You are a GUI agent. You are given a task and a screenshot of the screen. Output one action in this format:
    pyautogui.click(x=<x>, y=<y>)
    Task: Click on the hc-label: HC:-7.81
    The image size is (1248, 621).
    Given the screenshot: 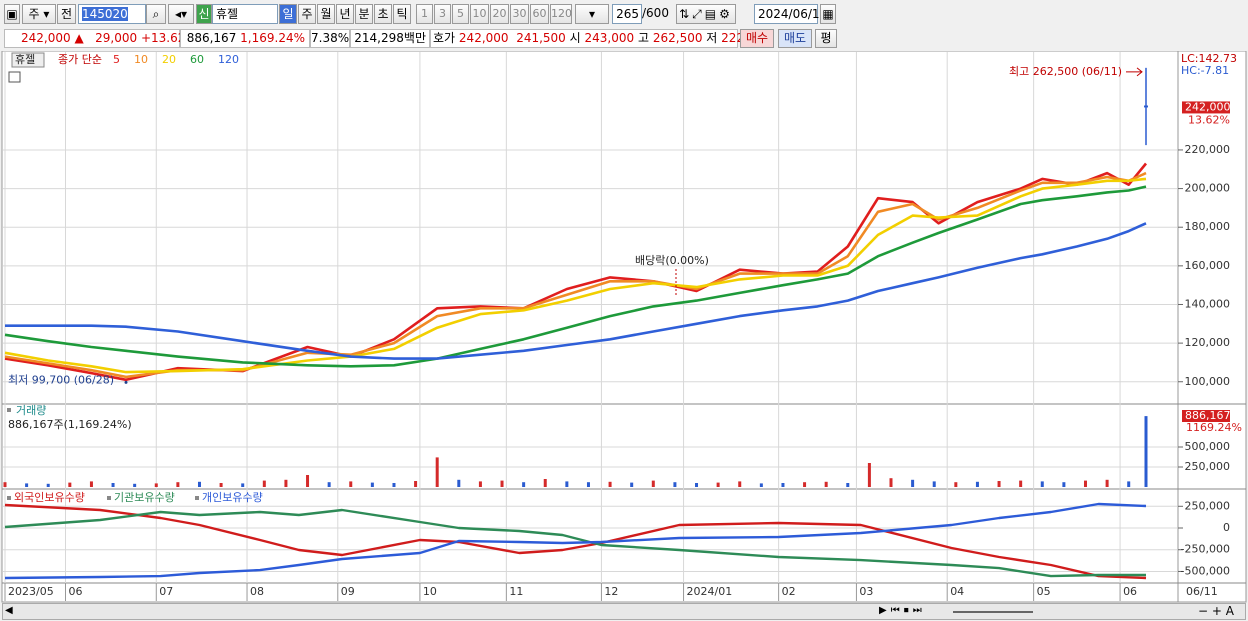 What is the action you would take?
    pyautogui.click(x=1205, y=70)
    